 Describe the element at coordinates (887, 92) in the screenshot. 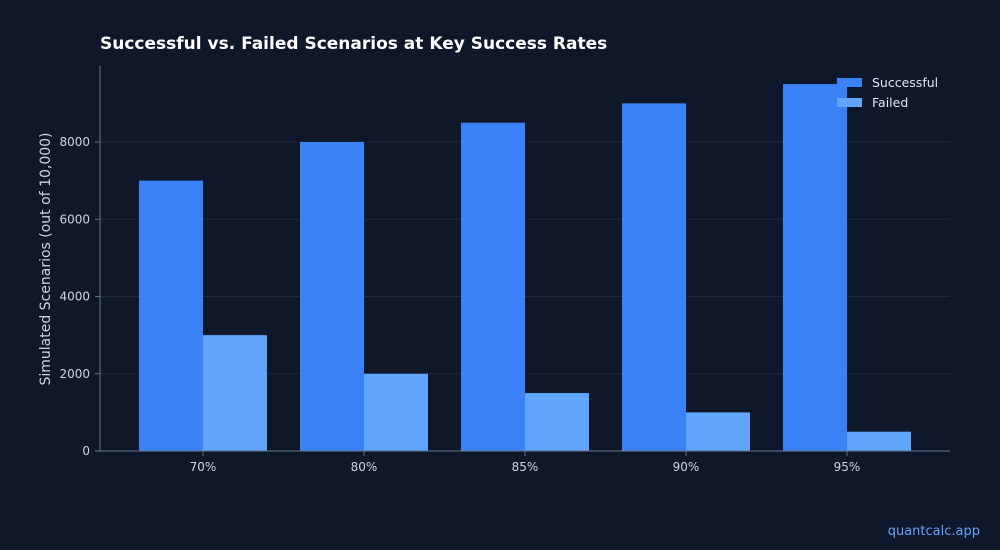

I see `legend: Successful Failed` at that location.